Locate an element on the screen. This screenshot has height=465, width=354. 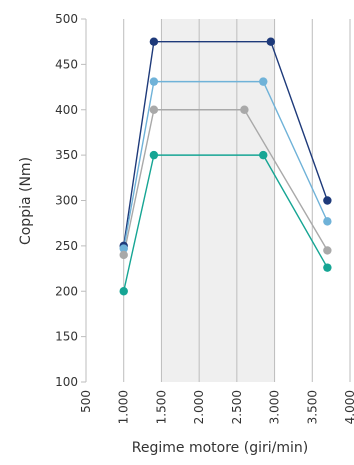
x-tick-label: 2.500 is located at coordinates (237, 407).